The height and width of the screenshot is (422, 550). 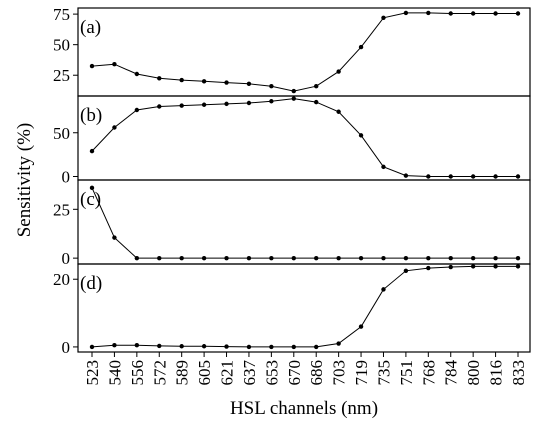 What do you see at coordinates (227, 373) in the screenshot?
I see `x-tick-label: 621` at bounding box center [227, 373].